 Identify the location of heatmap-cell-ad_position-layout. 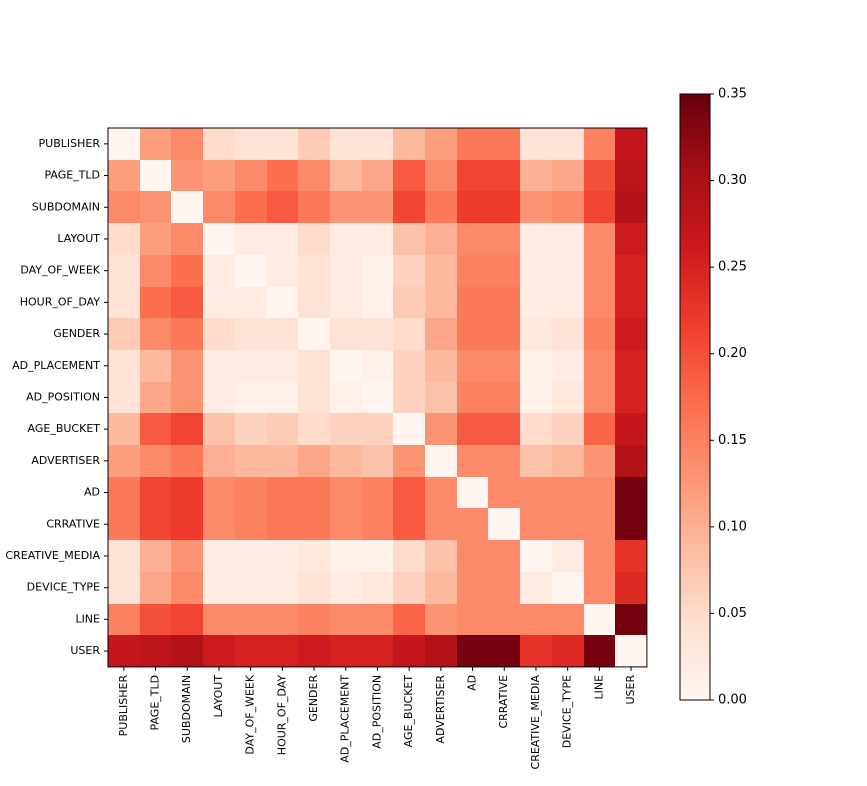
(219, 397).